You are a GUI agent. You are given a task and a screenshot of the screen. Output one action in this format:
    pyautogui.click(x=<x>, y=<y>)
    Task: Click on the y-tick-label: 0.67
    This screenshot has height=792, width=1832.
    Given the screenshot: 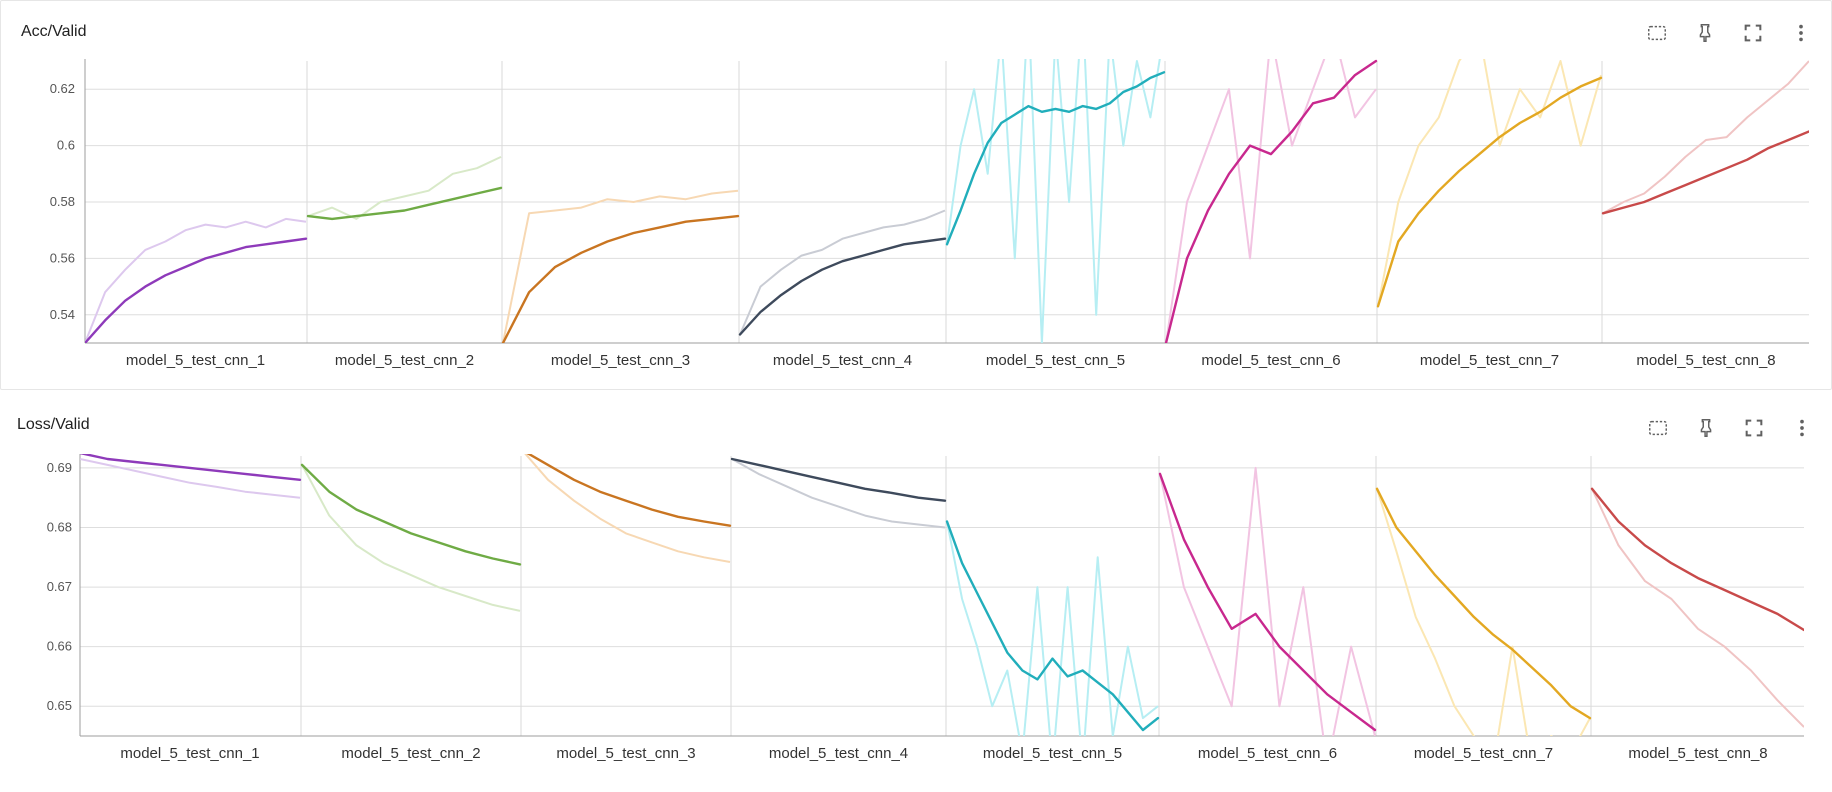 What is the action you would take?
    pyautogui.click(x=59, y=586)
    